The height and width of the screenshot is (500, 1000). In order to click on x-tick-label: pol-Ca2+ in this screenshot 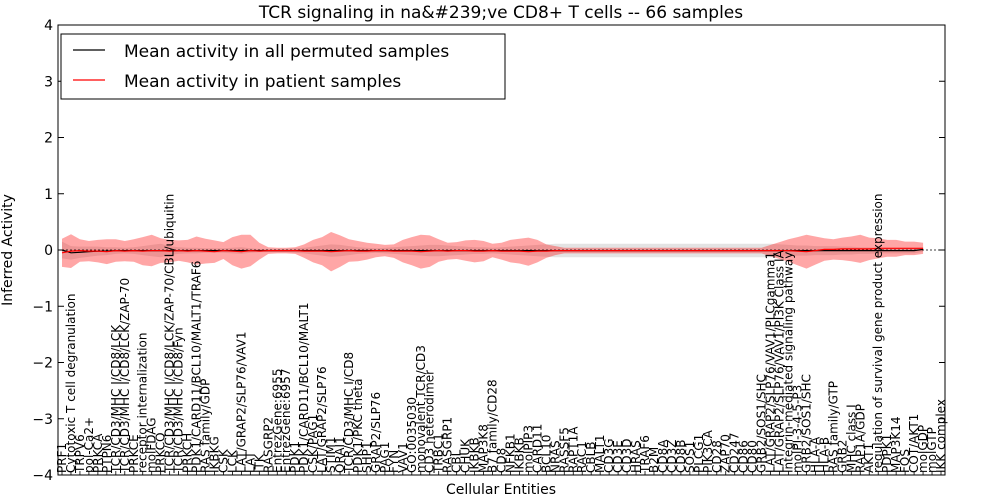, I will do `click(89, 445)`.